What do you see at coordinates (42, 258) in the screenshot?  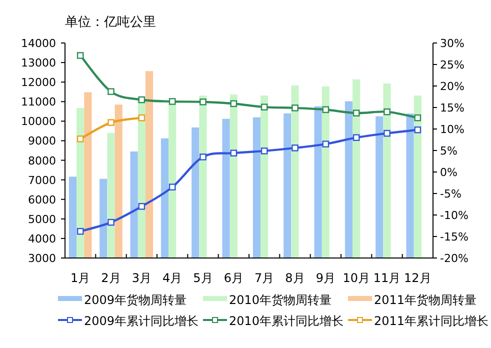 I see `y-tick-label: 3000` at bounding box center [42, 258].